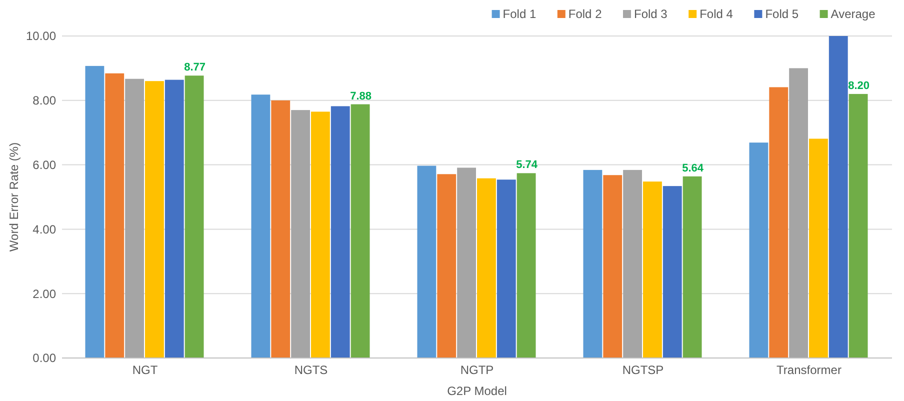 The height and width of the screenshot is (401, 904). I want to click on legend-label: Average, so click(853, 14).